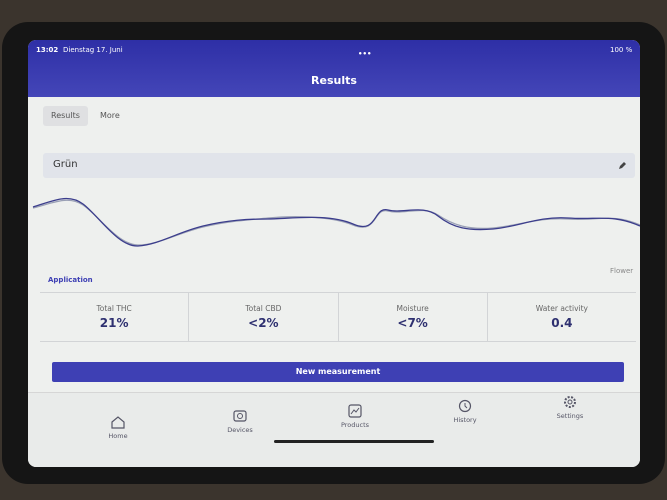  What do you see at coordinates (338, 372) in the screenshot?
I see `new-measurement-button: New measurement` at bounding box center [338, 372].